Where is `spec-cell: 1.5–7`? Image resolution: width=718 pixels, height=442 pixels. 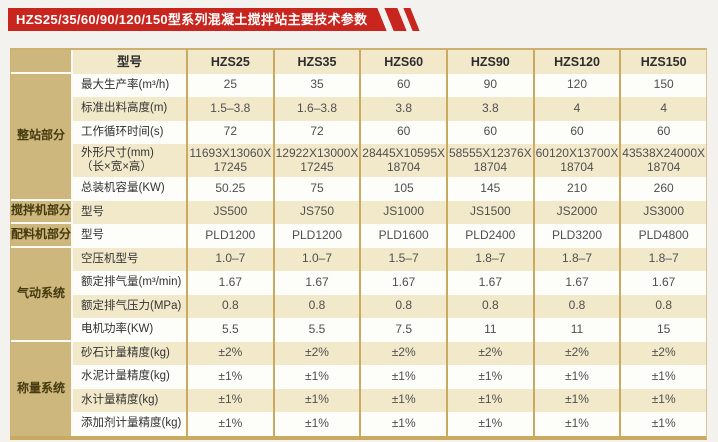 spec-cell: 1.5–7 is located at coordinates (402, 259).